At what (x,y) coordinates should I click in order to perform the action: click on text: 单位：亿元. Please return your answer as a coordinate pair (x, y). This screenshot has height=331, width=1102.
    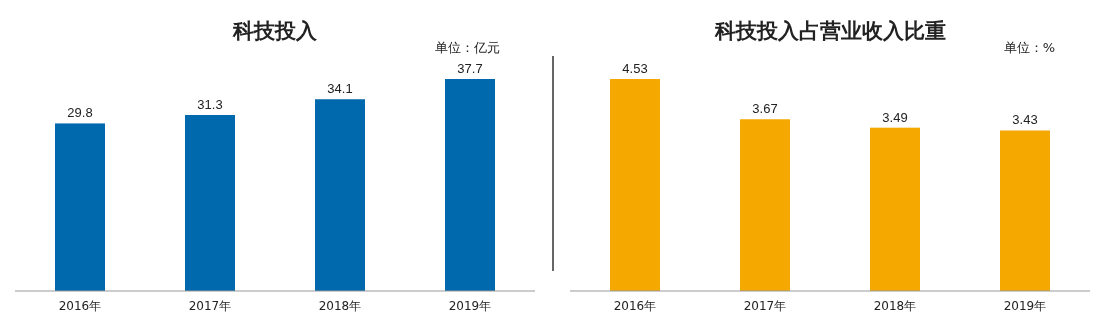
    Looking at the image, I should click on (467, 47).